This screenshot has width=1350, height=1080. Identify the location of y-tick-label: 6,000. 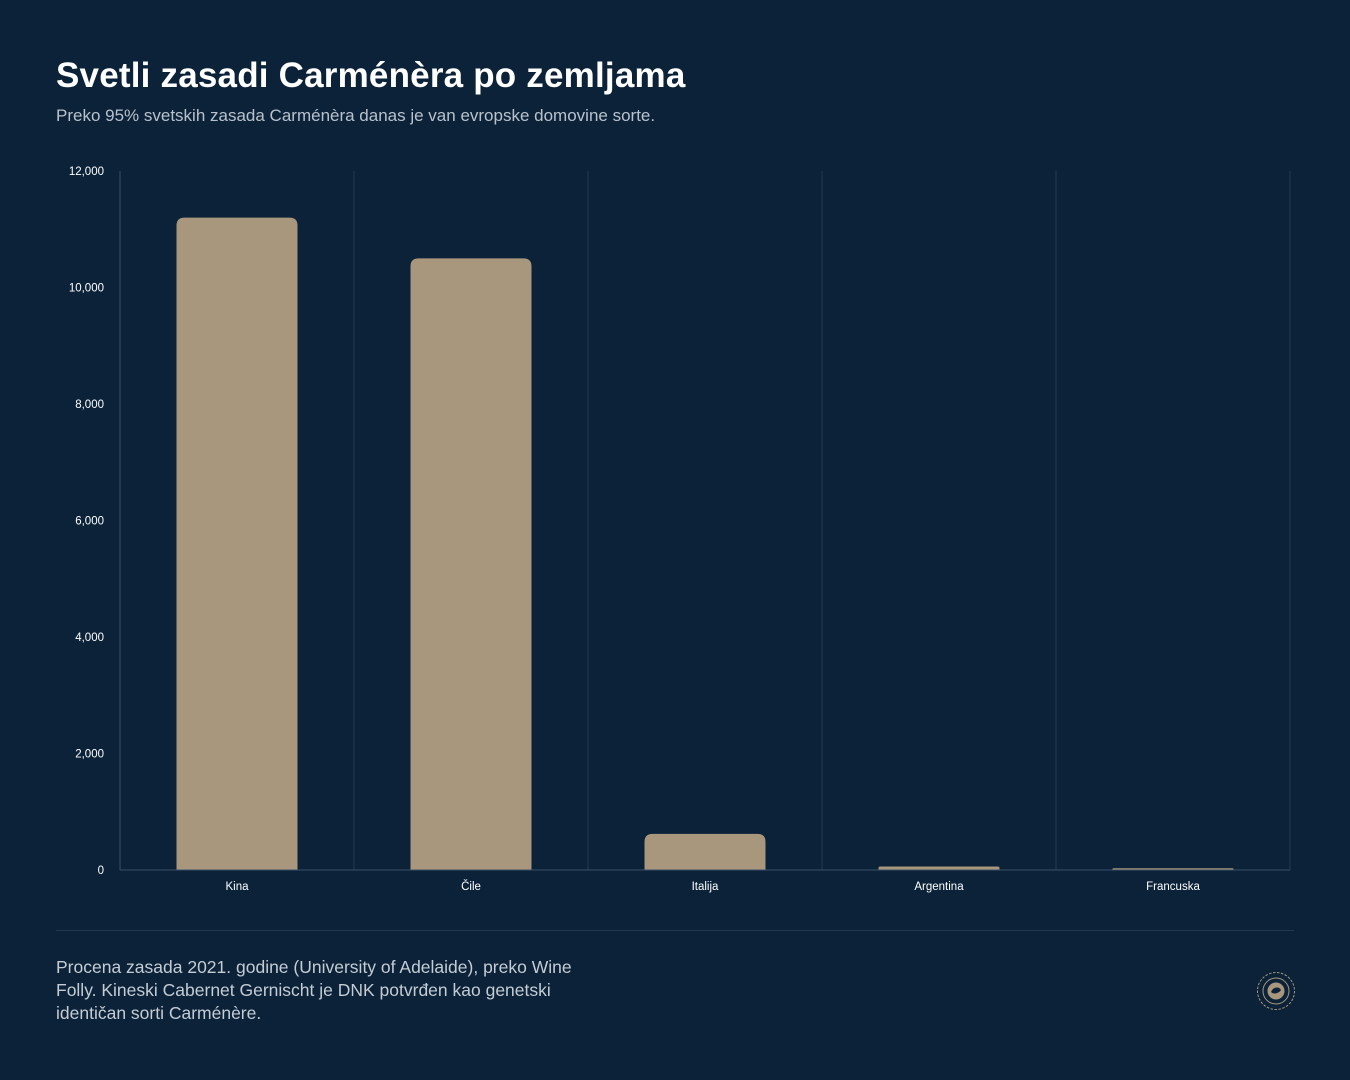
(89, 522).